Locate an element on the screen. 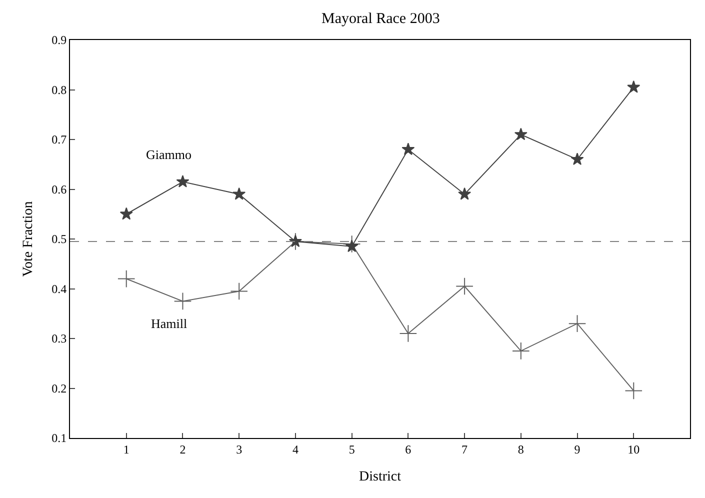 Image resolution: width=705 pixels, height=498 pixels. y-axis-title: Vote Fraction is located at coordinates (28, 239).